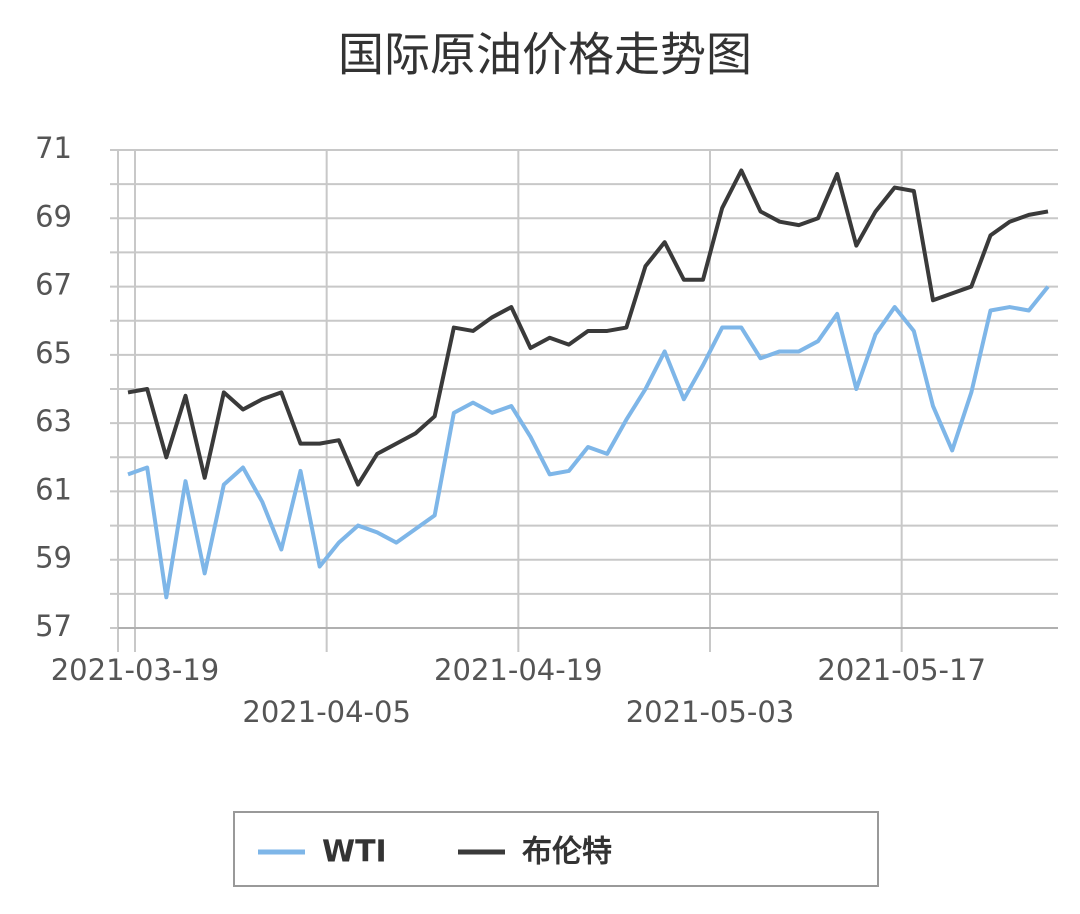 This screenshot has height=914, width=1080. Describe the element at coordinates (710, 712) in the screenshot. I see `x-tick-label: 2021-05-03` at that location.